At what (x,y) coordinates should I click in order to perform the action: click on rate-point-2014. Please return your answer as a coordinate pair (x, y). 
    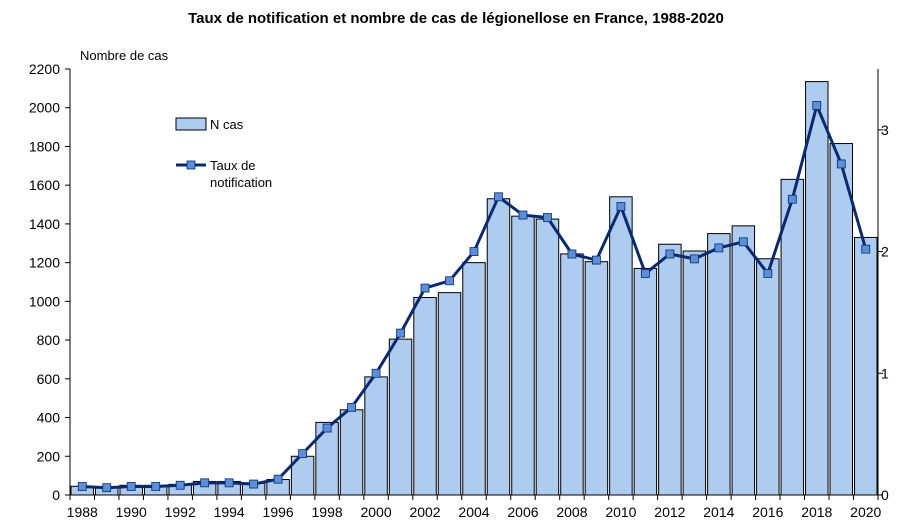
    Looking at the image, I should click on (719, 248).